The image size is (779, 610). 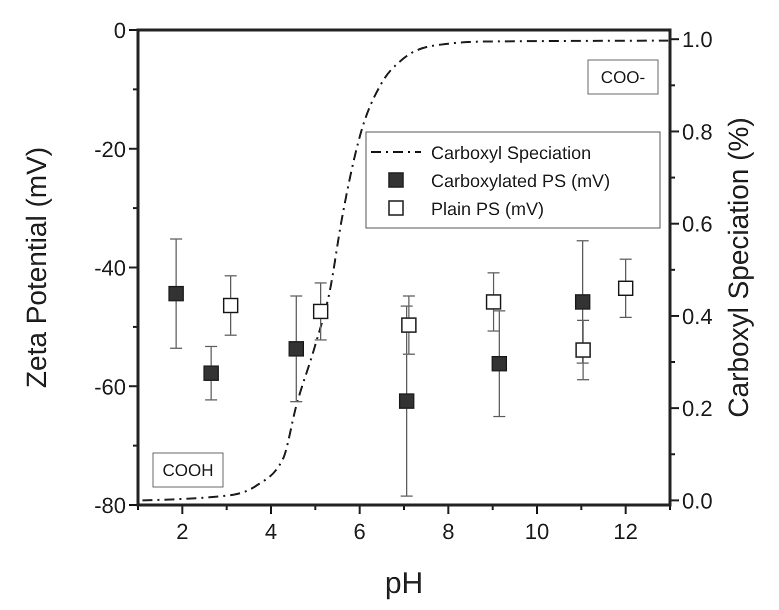 I want to click on legend-label: Carboxylated PS (mV), so click(x=520, y=181).